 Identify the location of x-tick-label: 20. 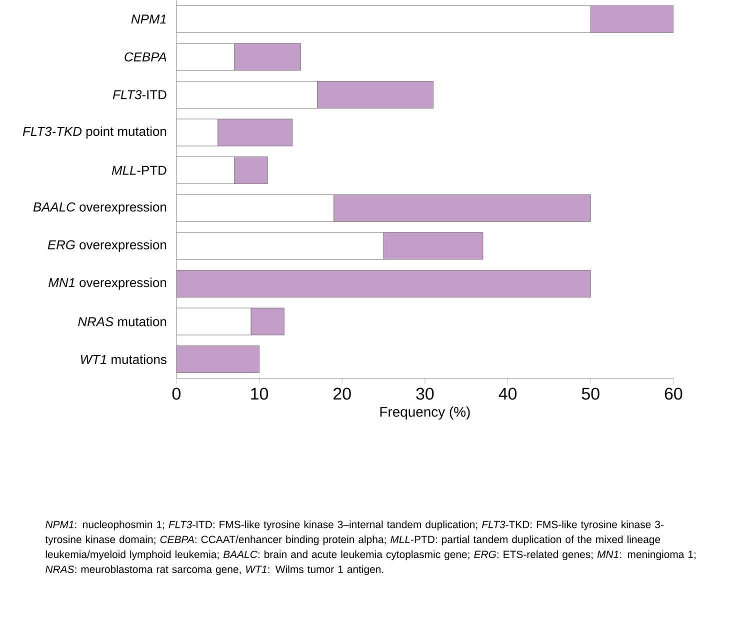
(342, 394).